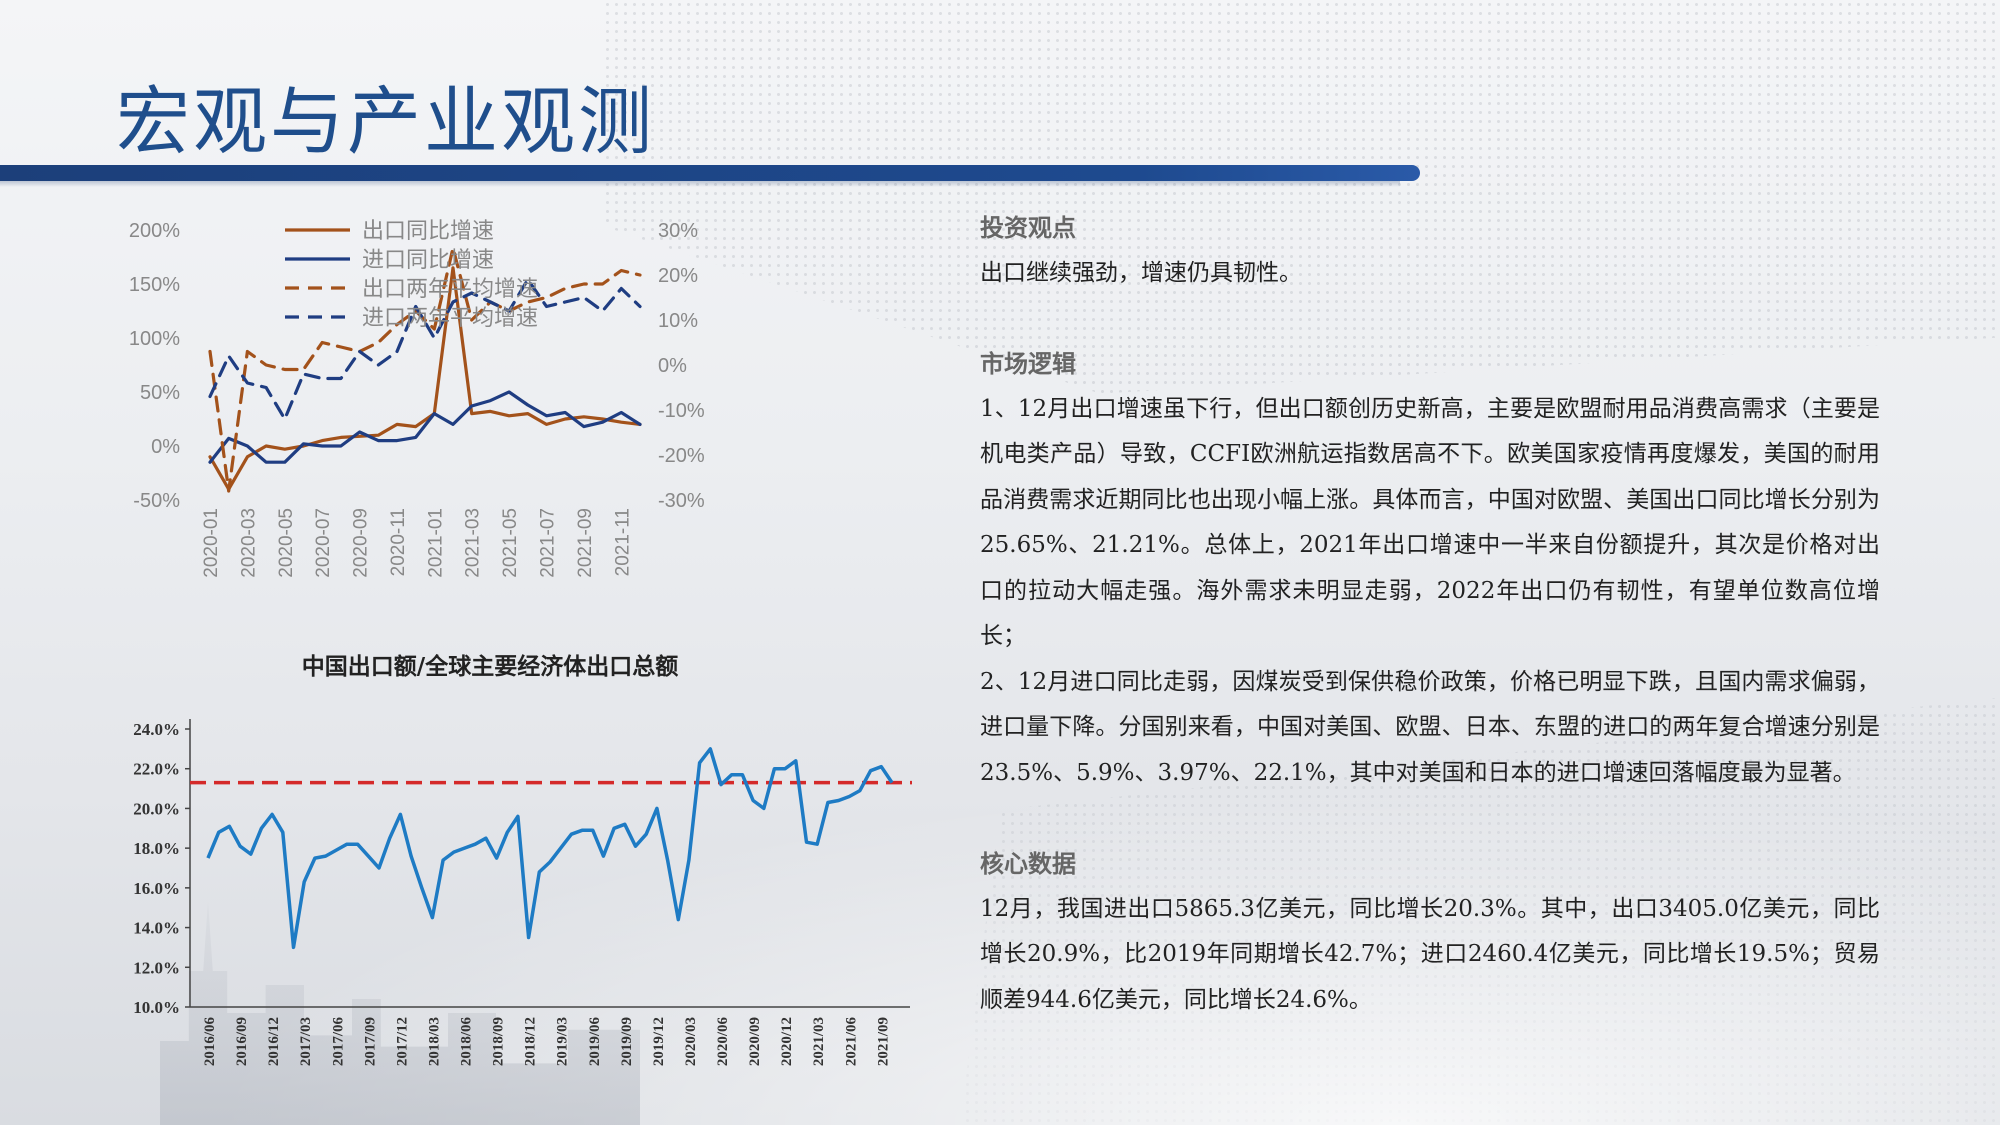 The width and height of the screenshot is (2000, 1125). Describe the element at coordinates (385, 122) in the screenshot. I see `page-title: 宏观与产业观测` at that location.